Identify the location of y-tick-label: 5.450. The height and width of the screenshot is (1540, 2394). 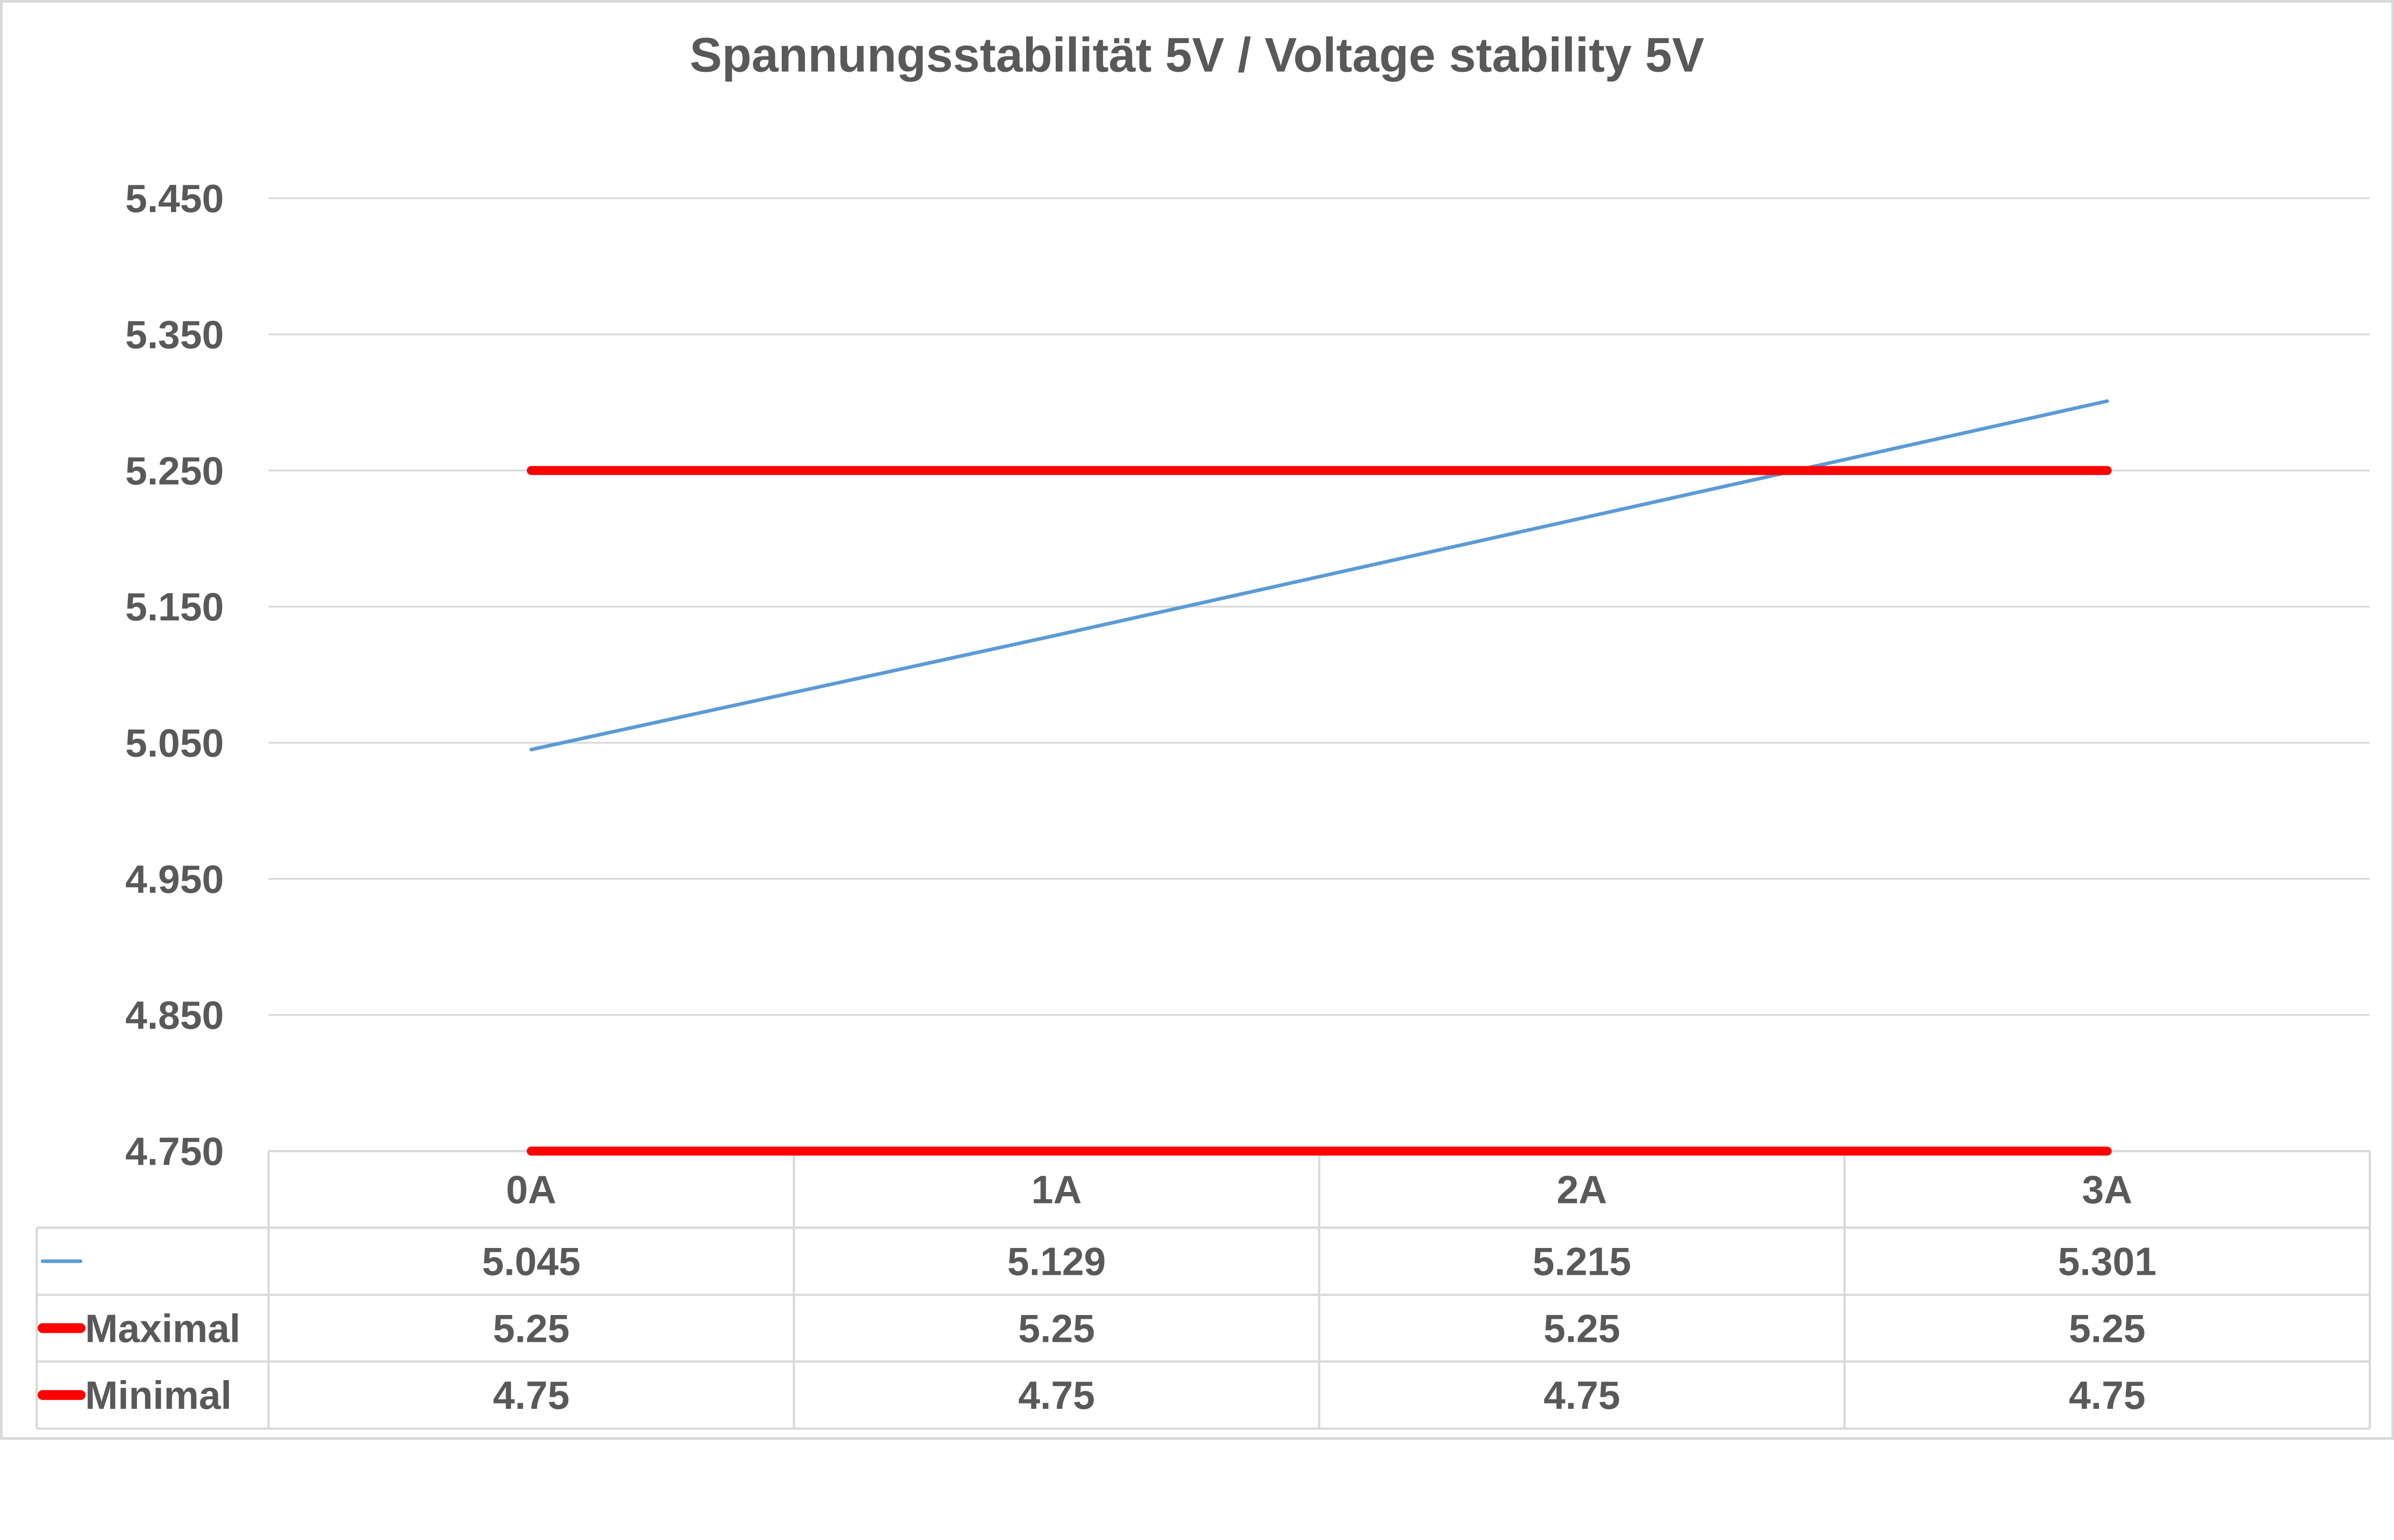
(174, 199).